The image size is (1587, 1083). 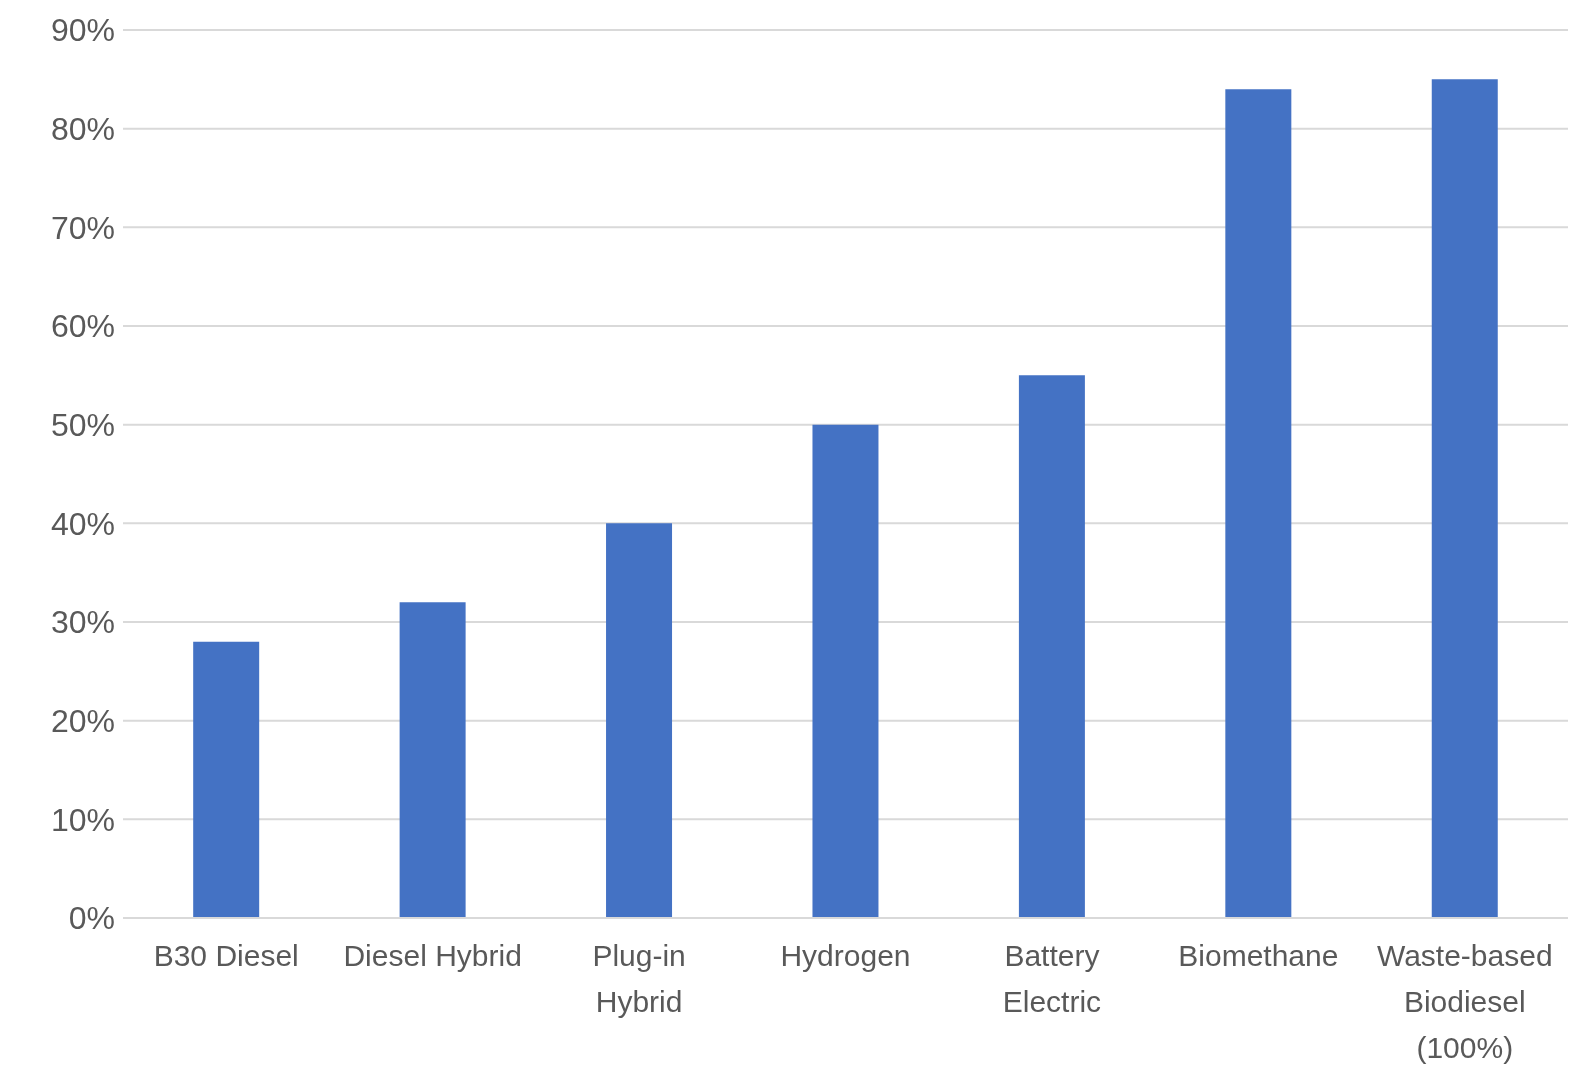 I want to click on y-tick-label: 50%, so click(x=82, y=425).